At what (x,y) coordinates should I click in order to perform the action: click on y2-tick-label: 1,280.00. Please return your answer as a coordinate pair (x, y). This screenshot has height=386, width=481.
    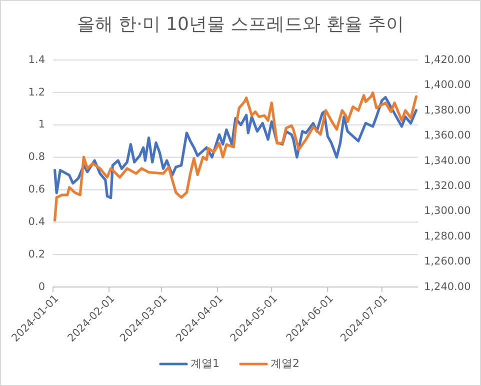
    Looking at the image, I should click on (447, 236).